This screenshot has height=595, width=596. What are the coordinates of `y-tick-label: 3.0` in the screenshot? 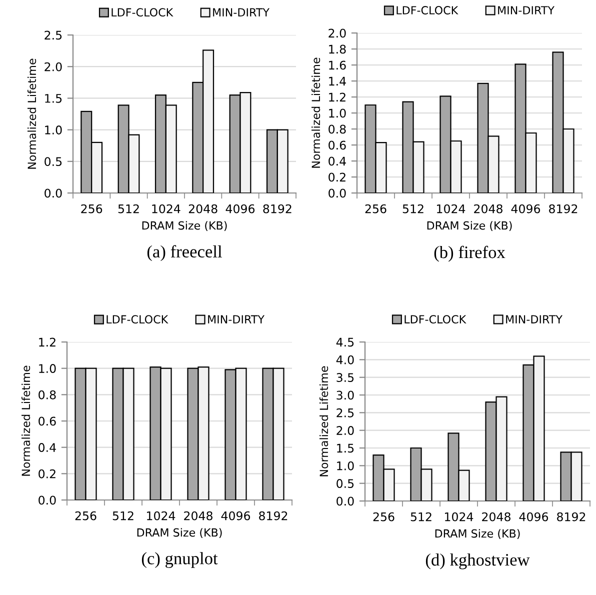 It's located at (345, 395).